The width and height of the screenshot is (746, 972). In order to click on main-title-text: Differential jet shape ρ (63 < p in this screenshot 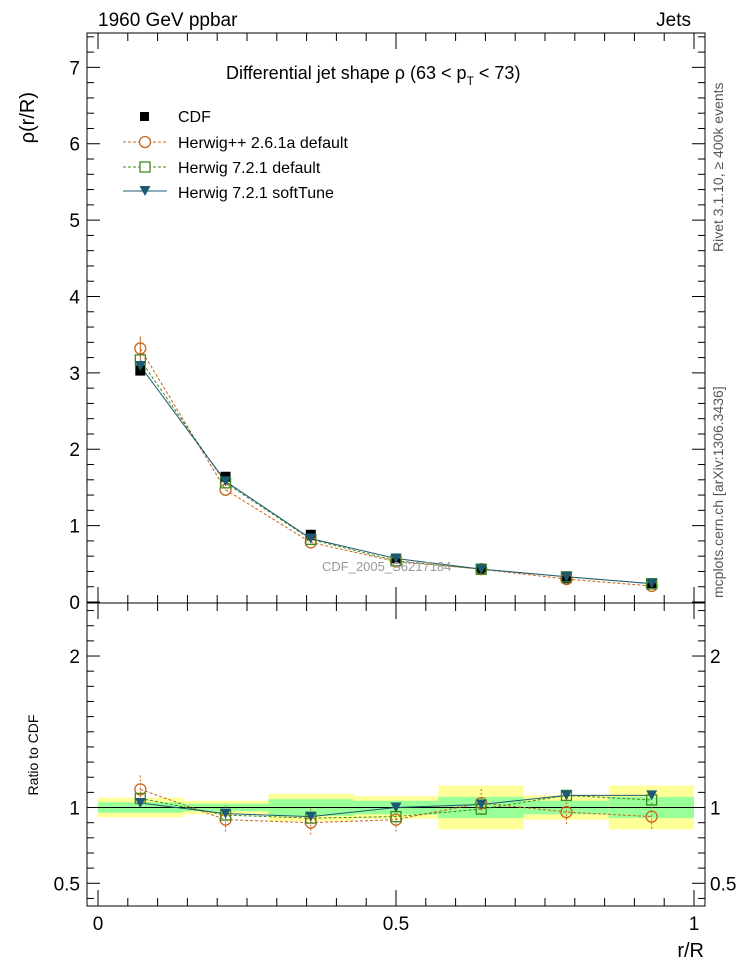, I will do `click(346, 73)`.